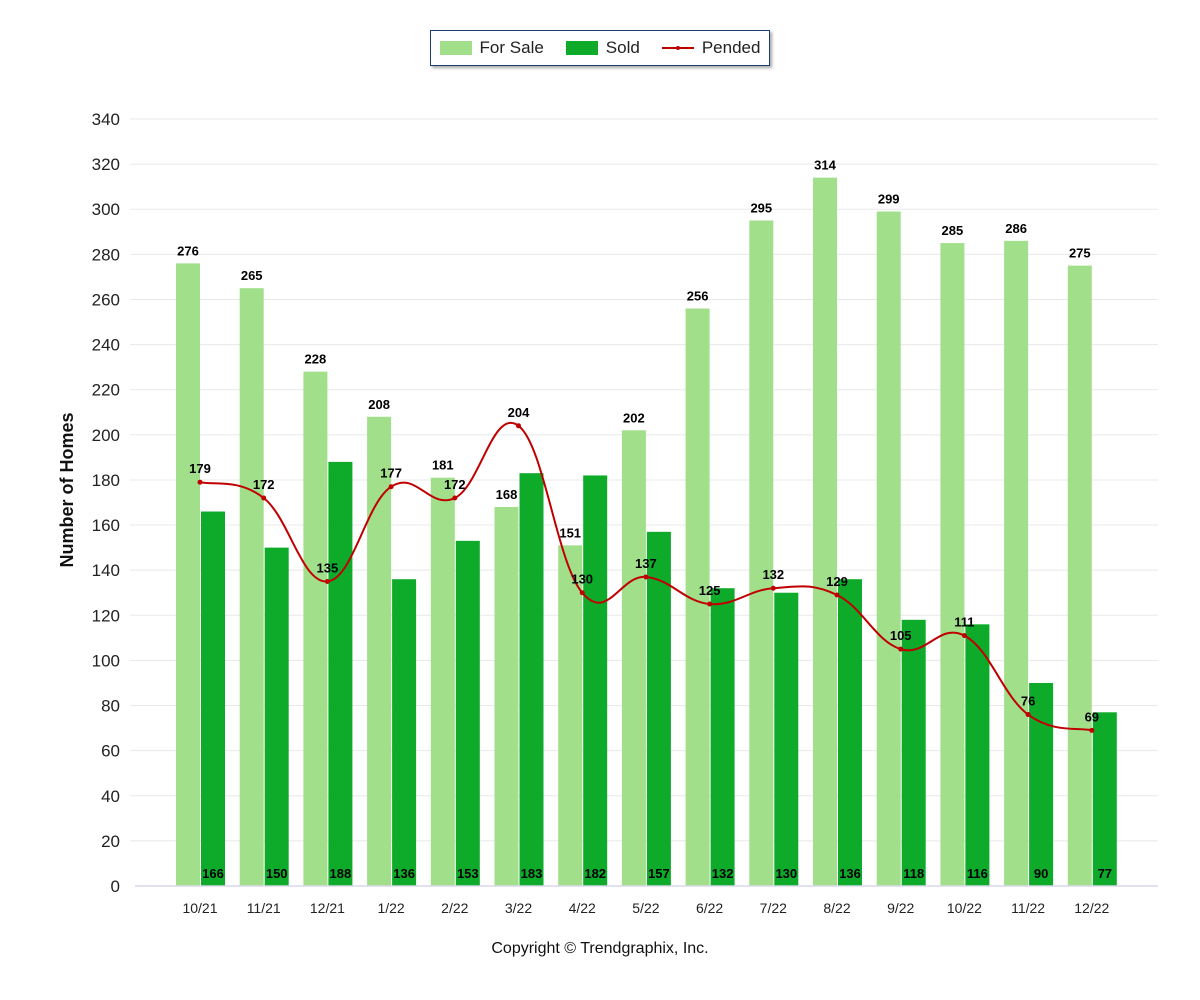 The width and height of the screenshot is (1200, 1000). Describe the element at coordinates (468, 873) in the screenshot. I see `sold-data-label: 153` at that location.